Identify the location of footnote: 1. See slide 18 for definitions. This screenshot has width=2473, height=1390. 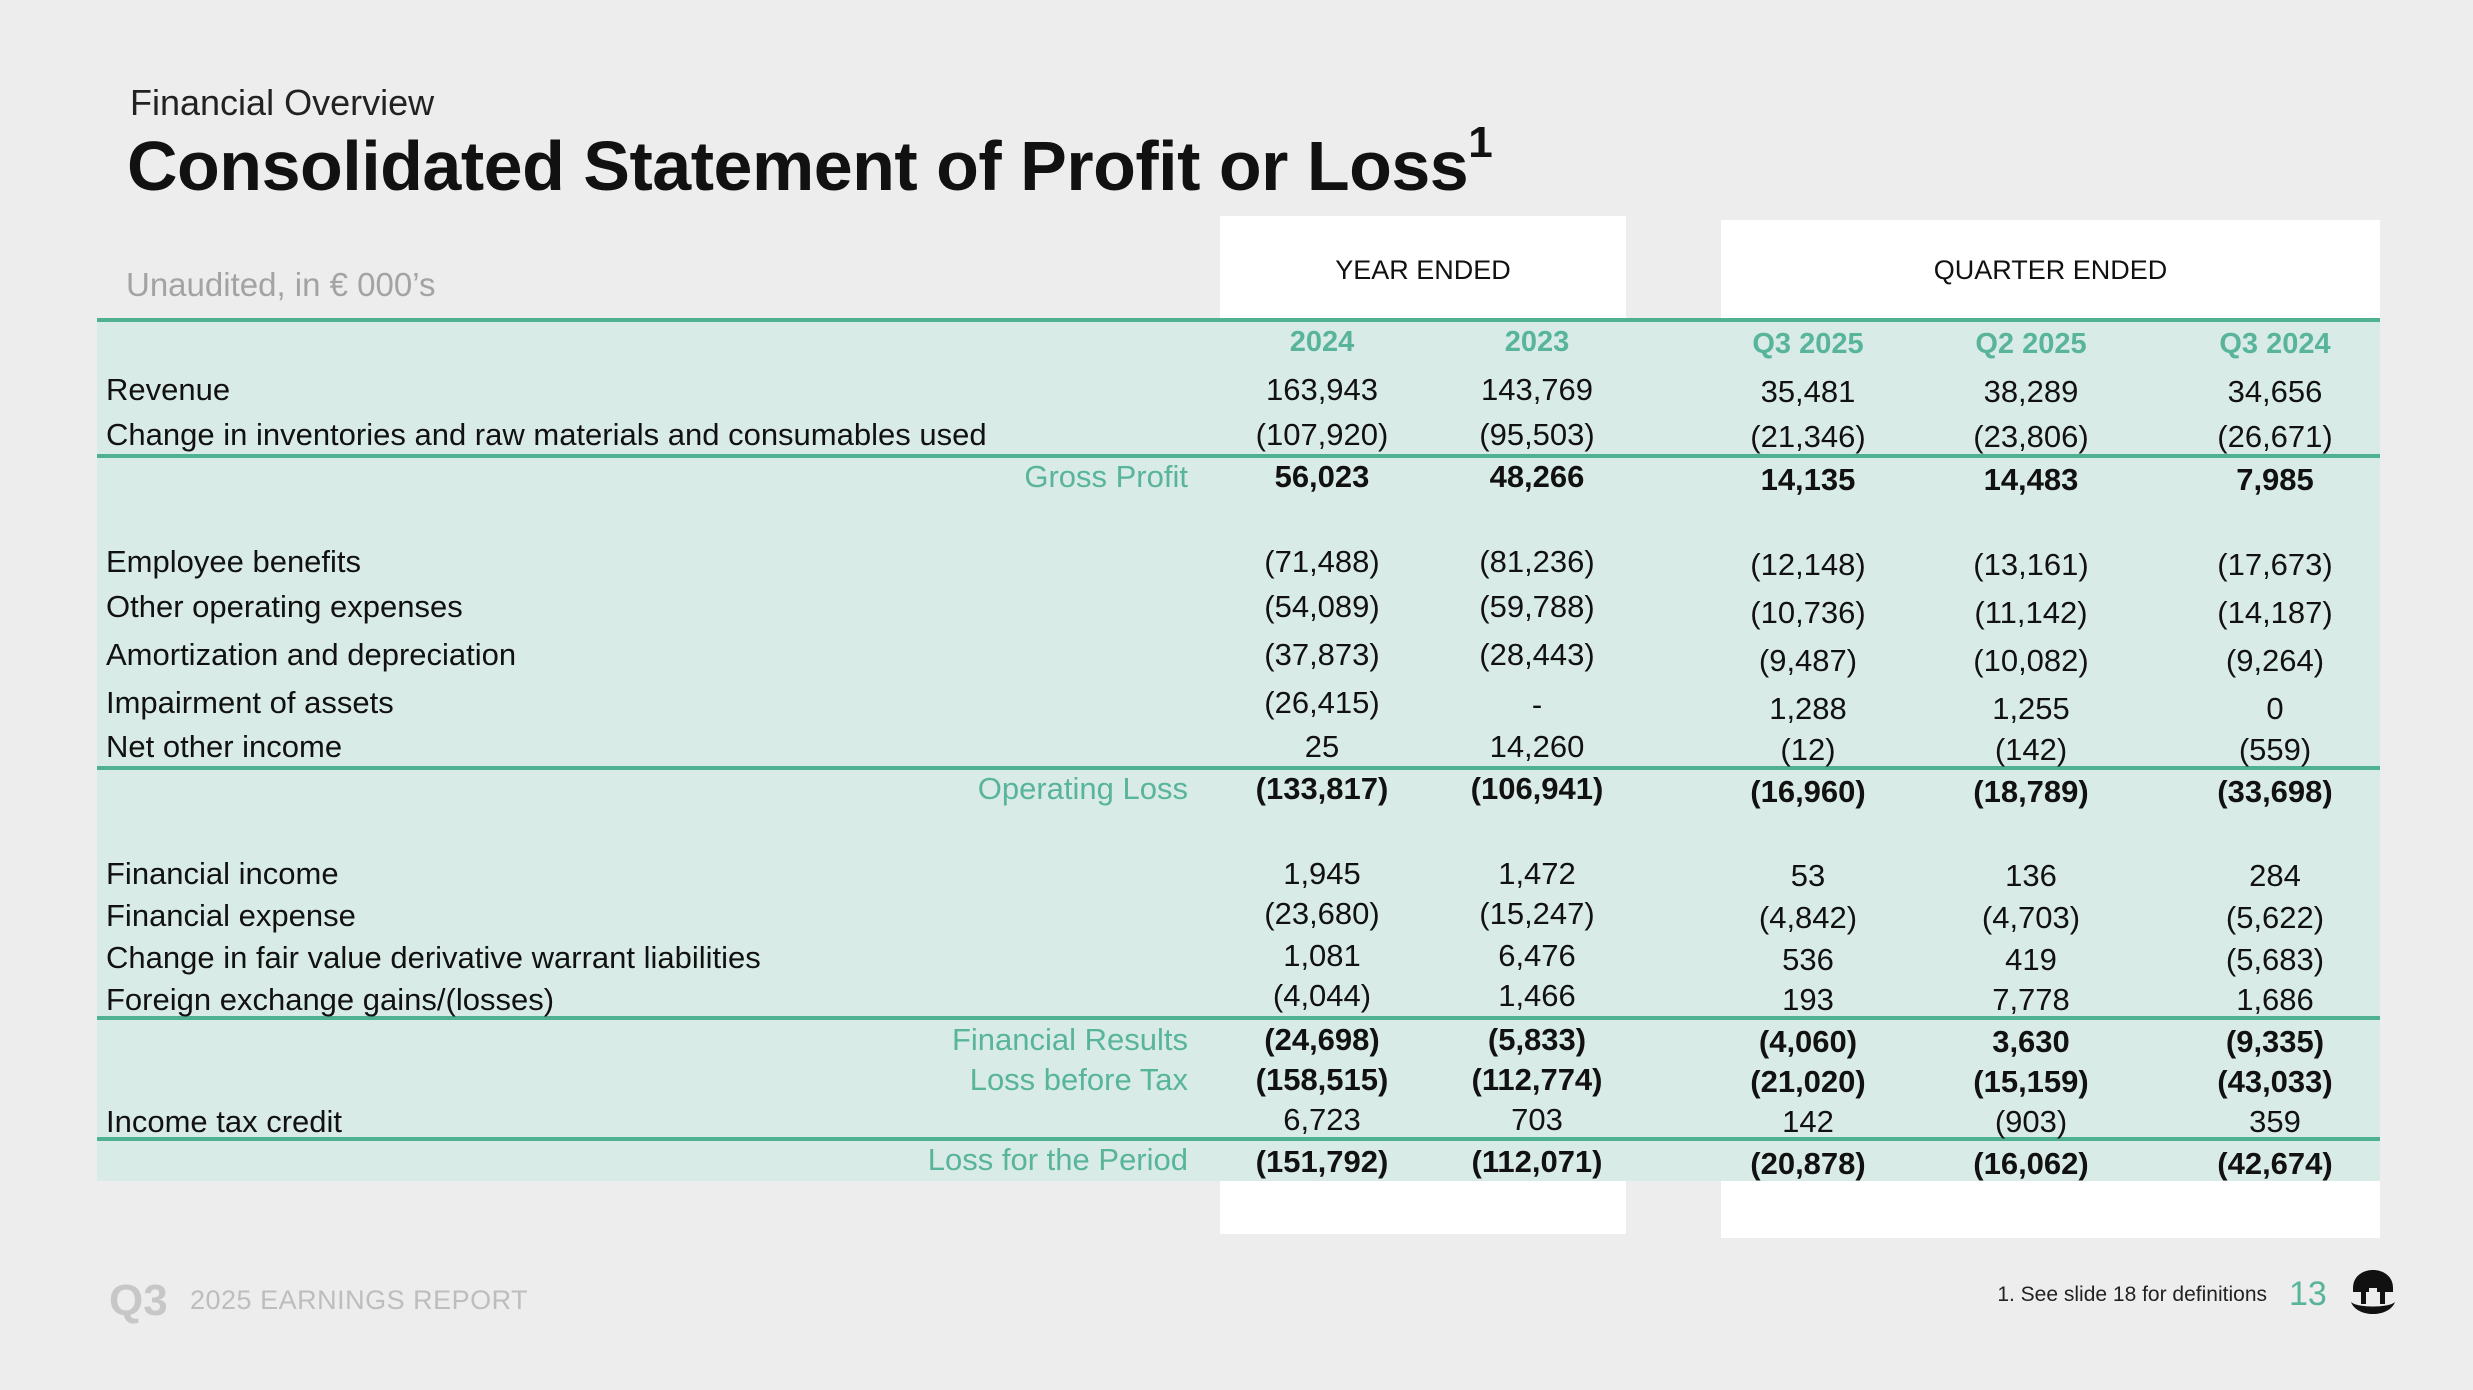
(2132, 1294).